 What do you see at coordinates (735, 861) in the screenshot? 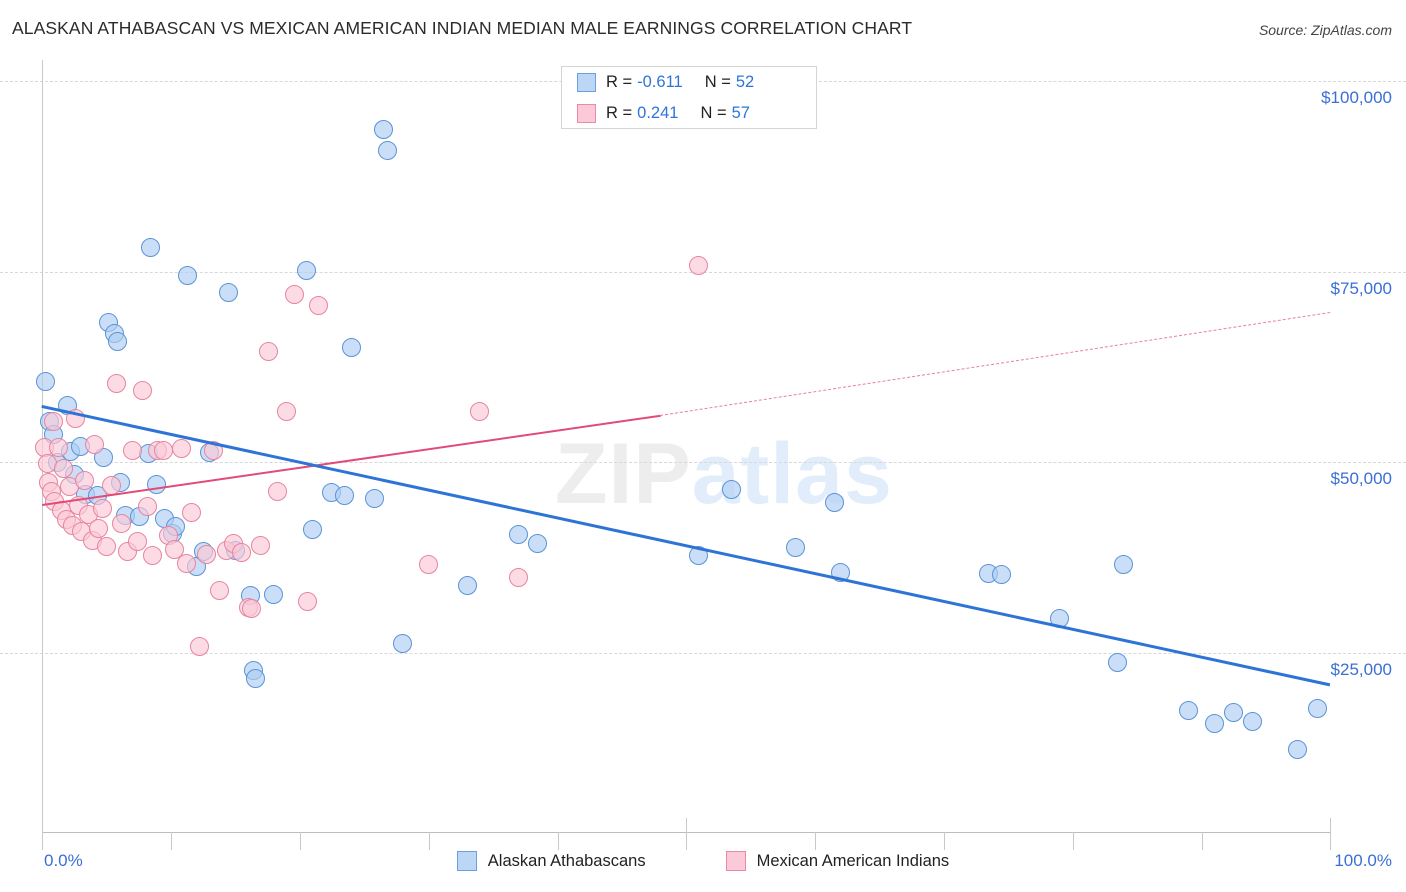
I see `legend-swatch-mexican-american-indians` at bounding box center [735, 861].